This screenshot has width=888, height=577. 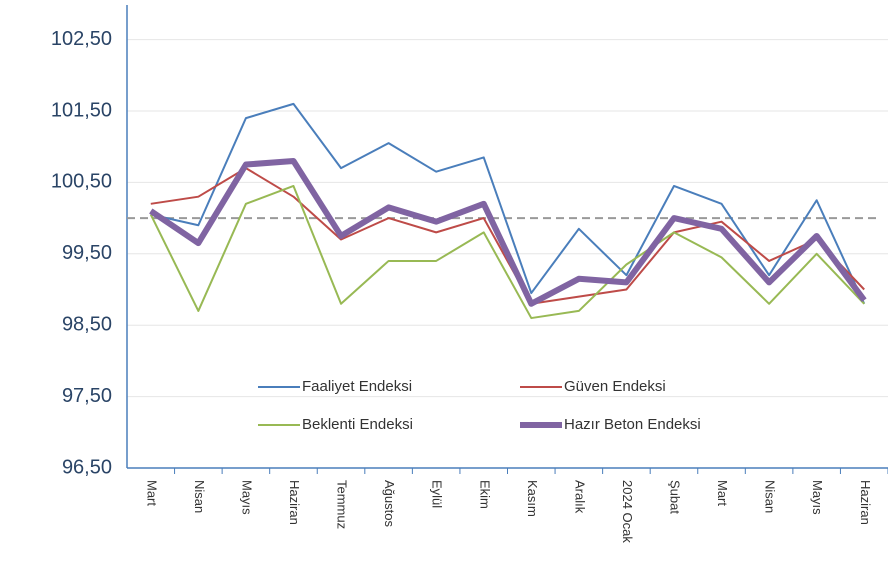 What do you see at coordinates (615, 386) in the screenshot?
I see `legend-label: Güven Endeksi` at bounding box center [615, 386].